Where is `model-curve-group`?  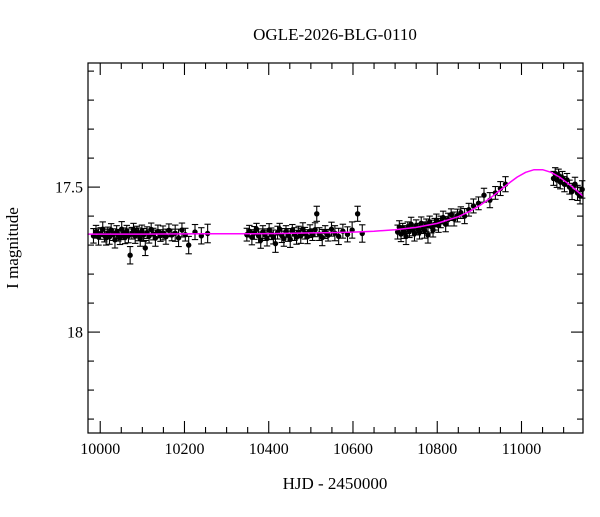 model-curve-group is located at coordinates (335, 201).